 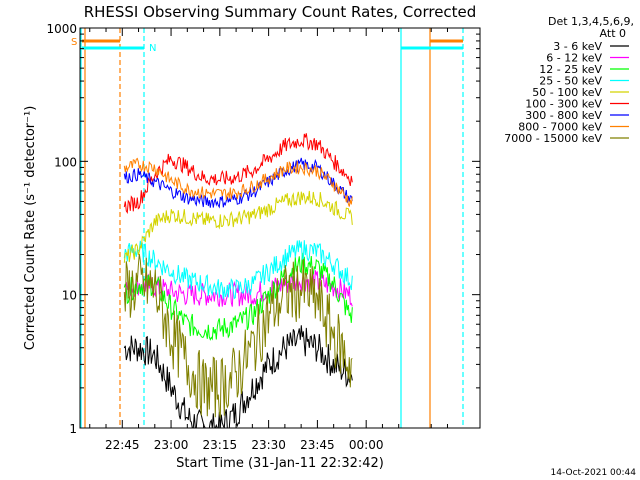 I want to click on y-tick-label: 10, so click(x=69, y=296).